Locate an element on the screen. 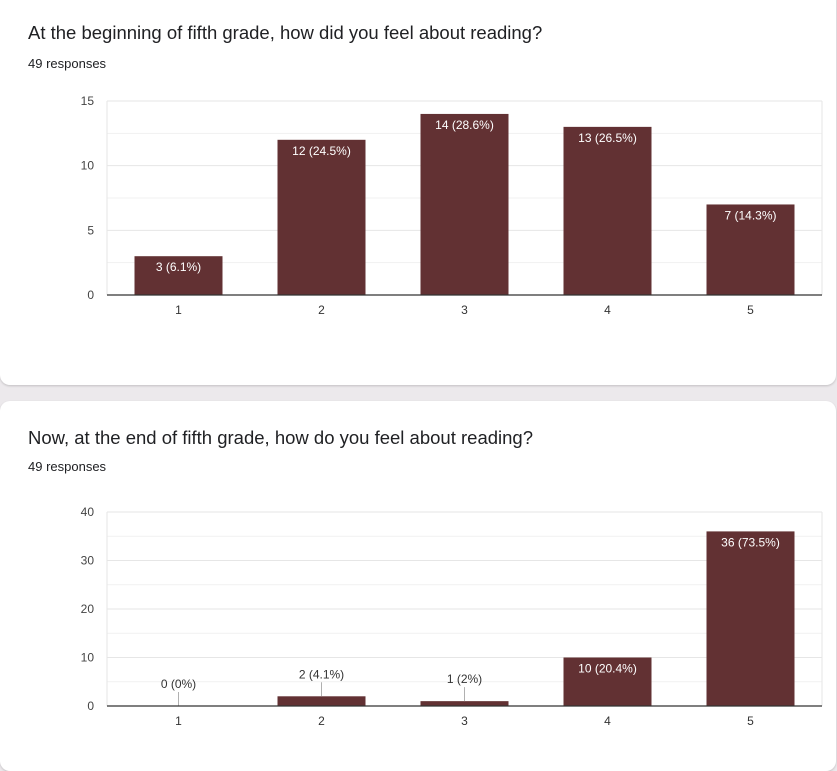 The image size is (837, 771). y-tick-label: 5 is located at coordinates (90, 230).